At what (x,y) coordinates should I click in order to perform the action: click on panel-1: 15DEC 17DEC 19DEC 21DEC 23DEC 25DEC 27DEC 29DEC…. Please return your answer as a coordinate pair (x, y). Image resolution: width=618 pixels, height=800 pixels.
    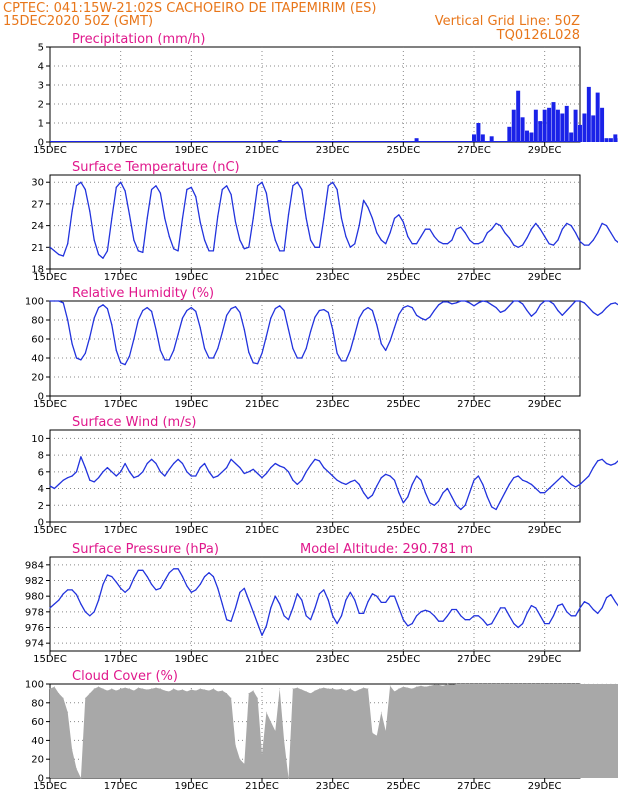
    Looking at the image, I should click on (325, 94).